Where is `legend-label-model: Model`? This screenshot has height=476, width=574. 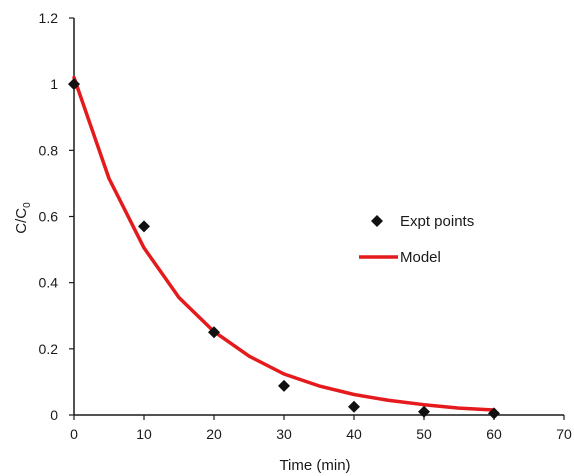
legend-label-model: Model is located at coordinates (420, 257).